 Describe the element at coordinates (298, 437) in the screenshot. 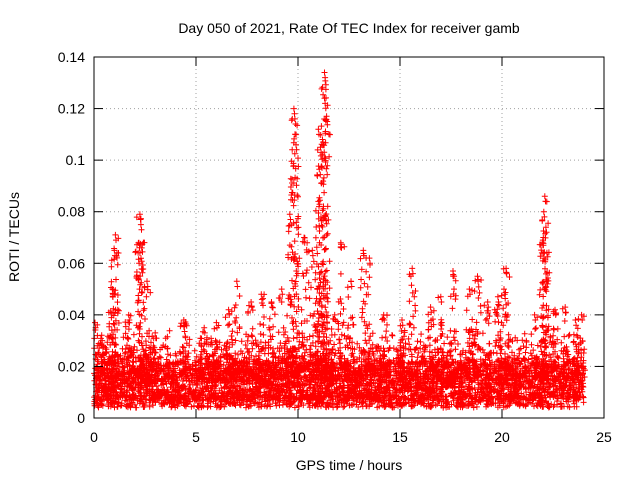

I see `x-tick-label: 10` at that location.